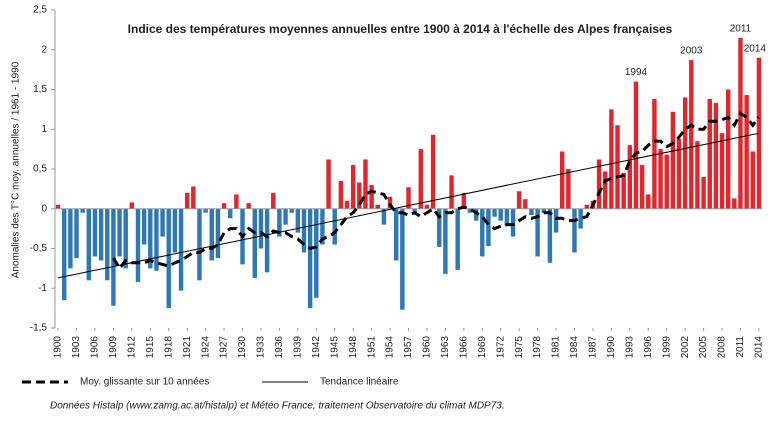 Image resolution: width=768 pixels, height=422 pixels. Describe the element at coordinates (537, 347) in the screenshot. I see `x-tick-label: 1978` at that location.